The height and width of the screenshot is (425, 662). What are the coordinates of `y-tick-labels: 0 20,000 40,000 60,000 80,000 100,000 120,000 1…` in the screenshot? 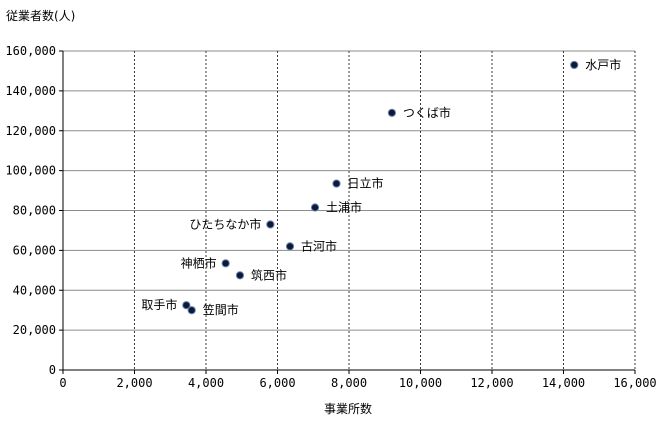 It's located at (30, 210).